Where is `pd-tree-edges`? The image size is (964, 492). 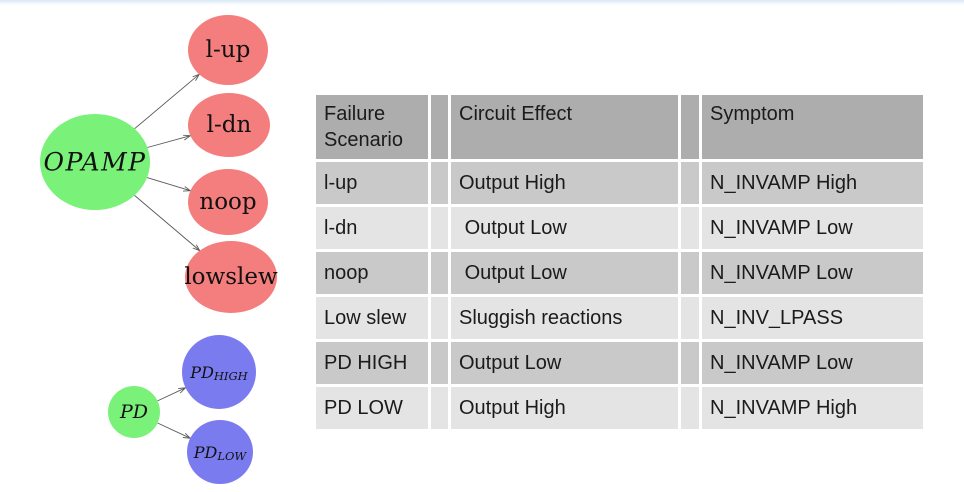
pd-tree-edges is located at coordinates (174, 413).